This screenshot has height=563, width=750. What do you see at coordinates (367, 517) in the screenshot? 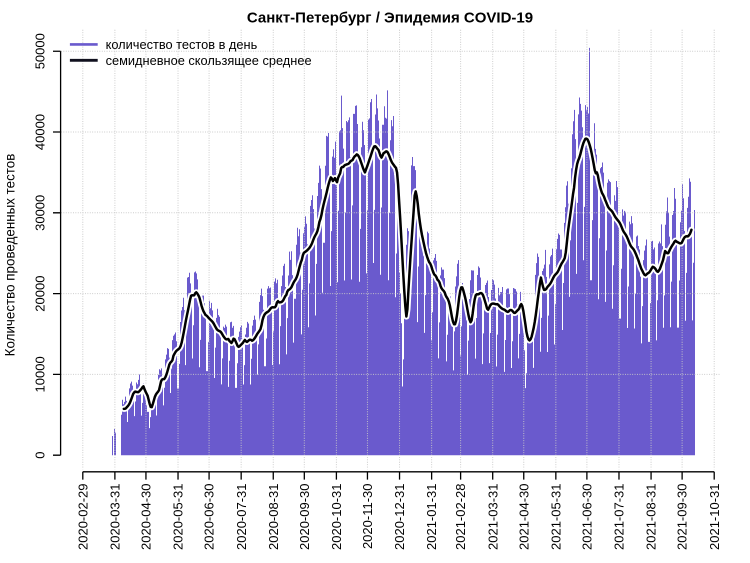
I see `svg-text: 2020-11-30` at bounding box center [367, 517].